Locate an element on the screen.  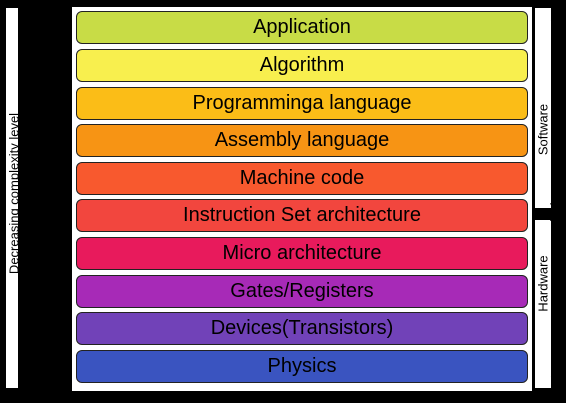
layer-machine-code: Machine code is located at coordinates (302, 178).